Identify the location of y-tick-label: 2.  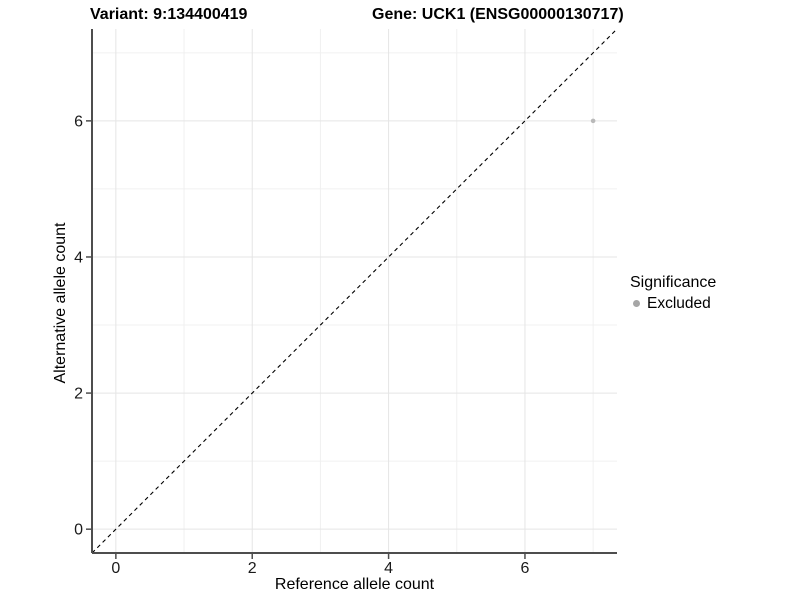
(78, 394).